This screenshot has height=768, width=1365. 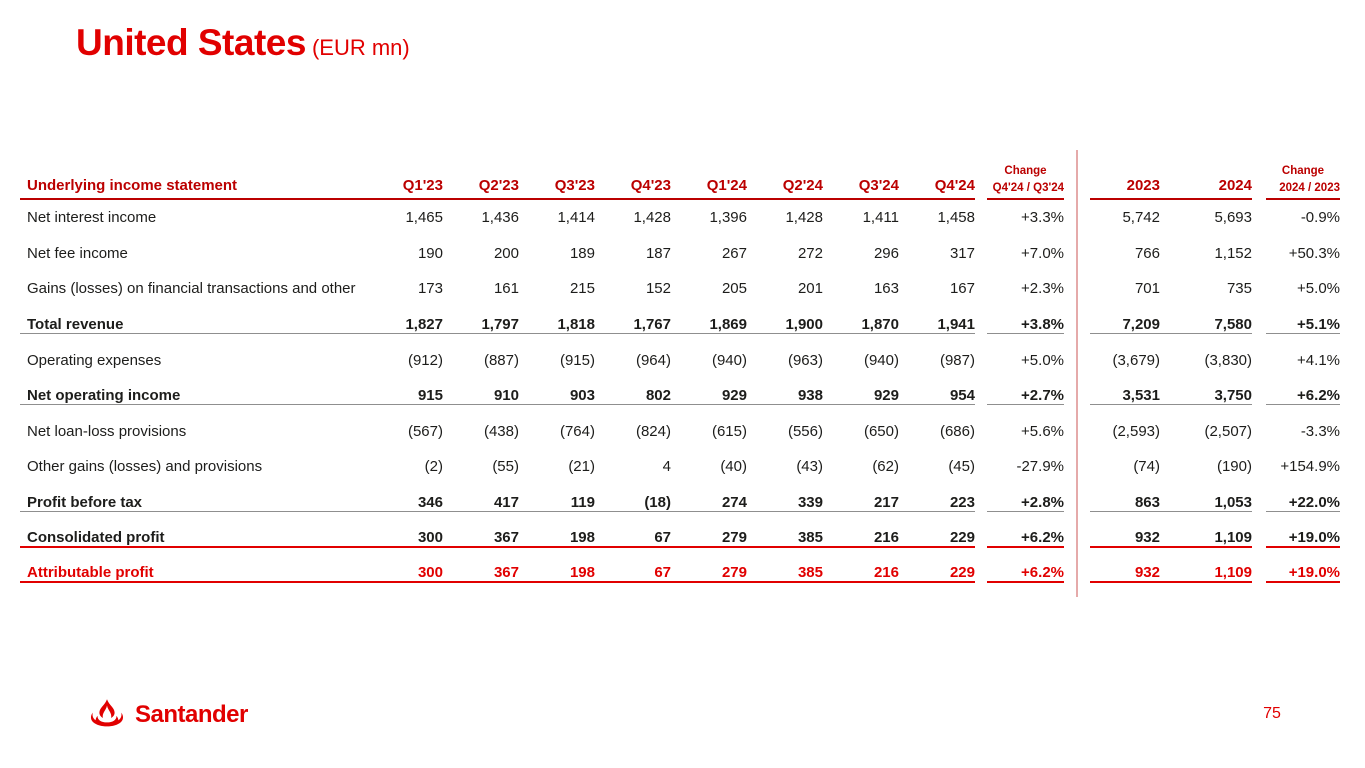 What do you see at coordinates (658, 253) in the screenshot?
I see `cell-value: 187` at bounding box center [658, 253].